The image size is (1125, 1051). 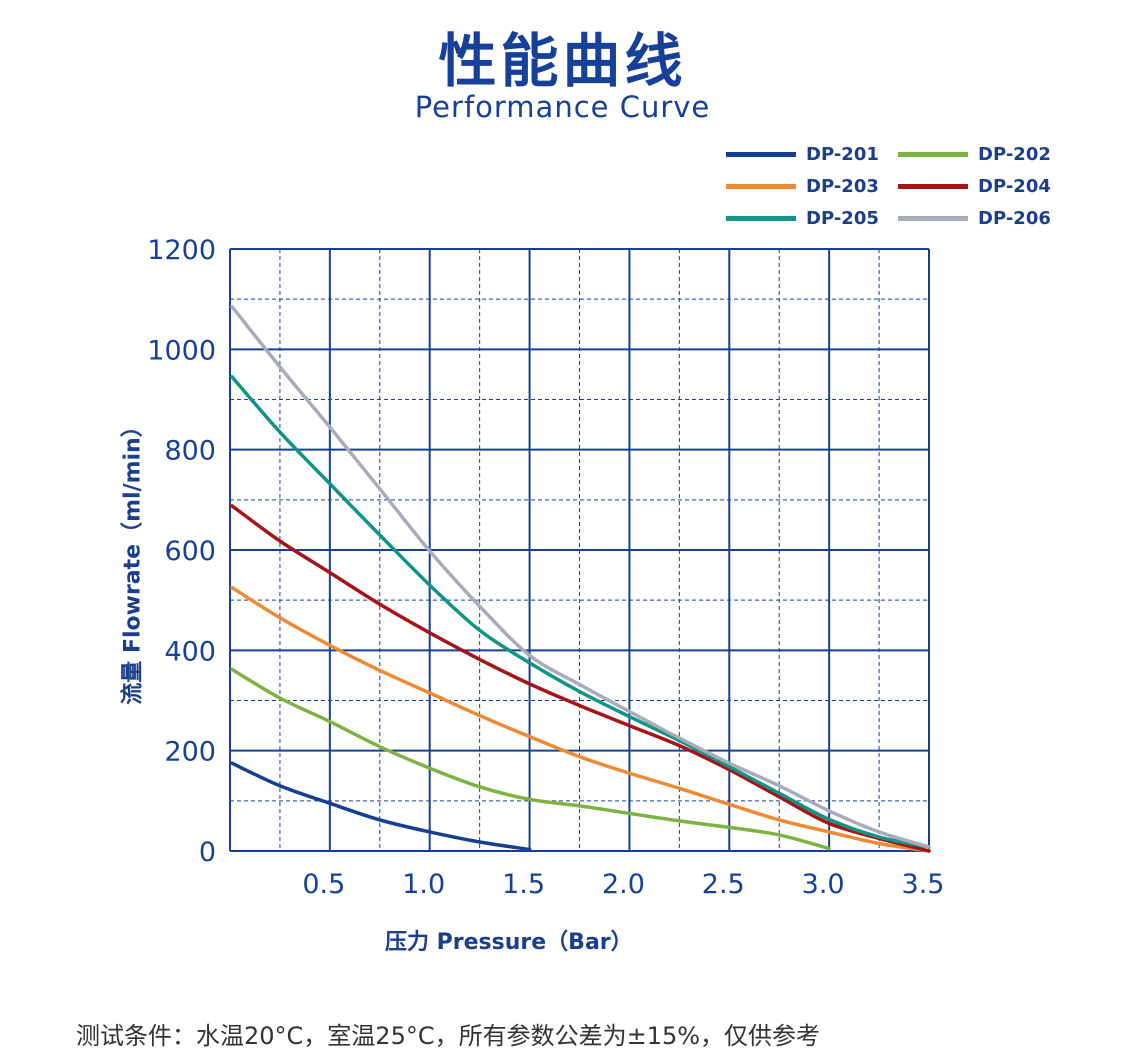 What do you see at coordinates (423, 884) in the screenshot?
I see `x-tick-label: 1.0` at bounding box center [423, 884].